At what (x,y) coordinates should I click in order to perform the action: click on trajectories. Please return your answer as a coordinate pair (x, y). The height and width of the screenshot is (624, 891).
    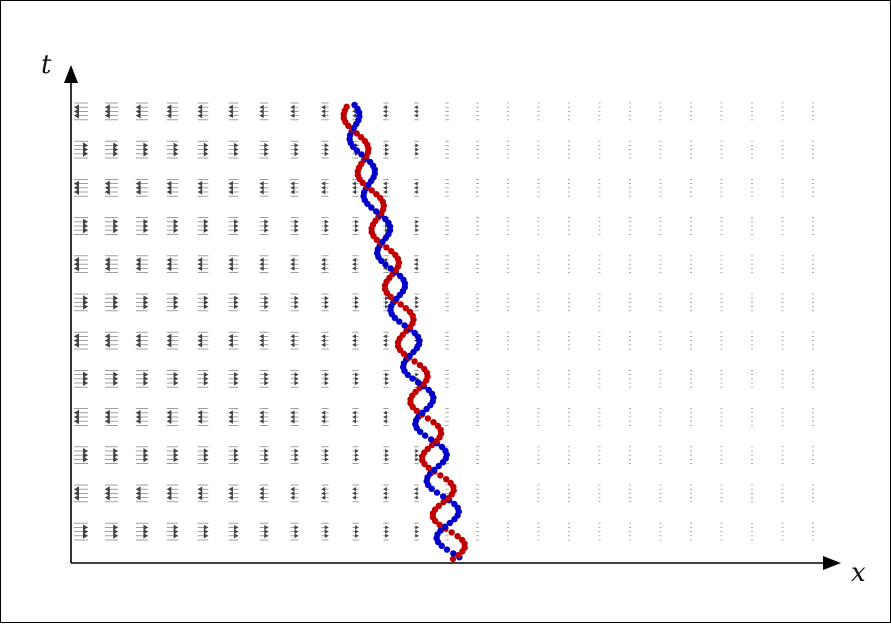
    Looking at the image, I should click on (404, 332).